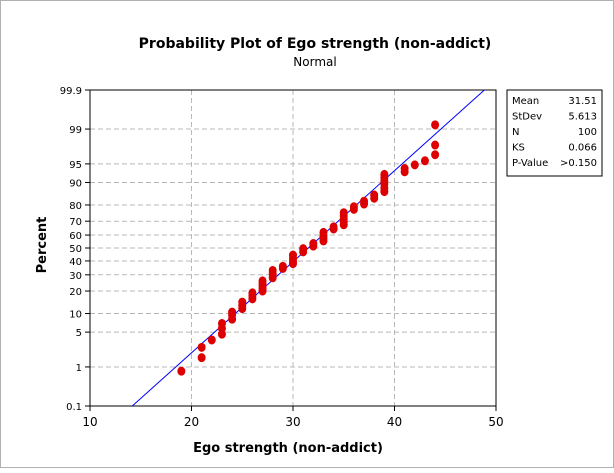  I want to click on y-tick-label: 20, so click(75, 292).